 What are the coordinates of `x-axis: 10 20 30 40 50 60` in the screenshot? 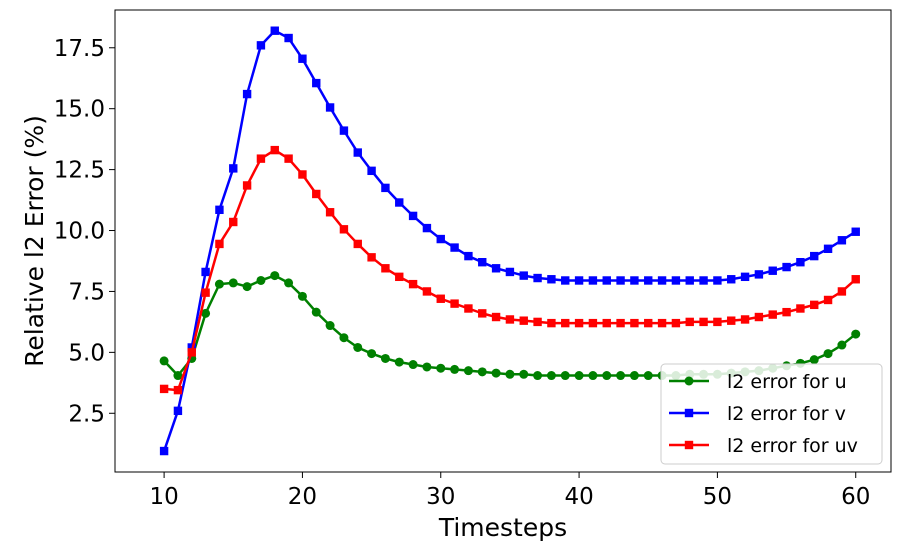 It's located at (509, 491).